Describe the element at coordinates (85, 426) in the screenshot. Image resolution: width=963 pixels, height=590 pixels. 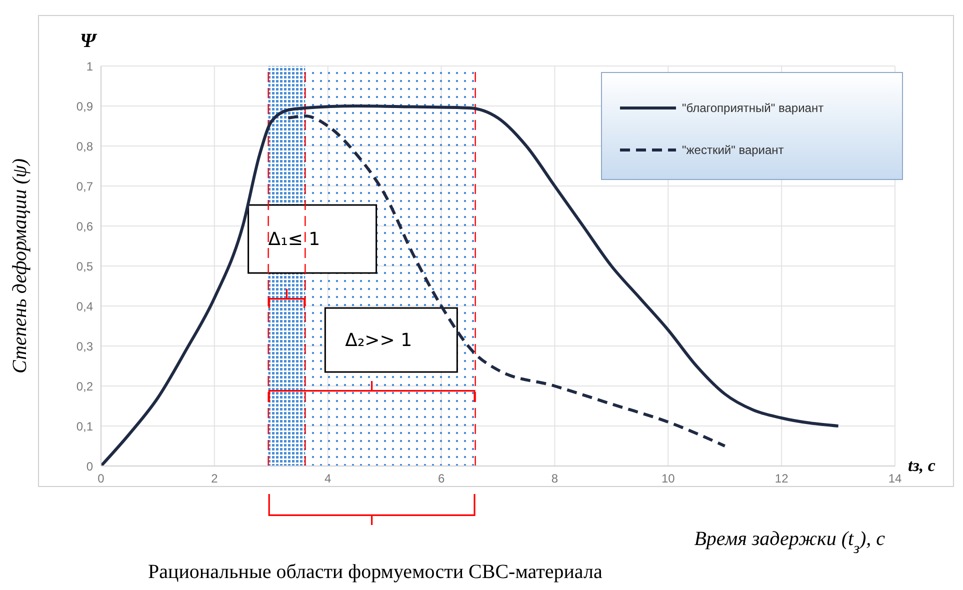
I see `y-tick-label: 0,1` at that location.